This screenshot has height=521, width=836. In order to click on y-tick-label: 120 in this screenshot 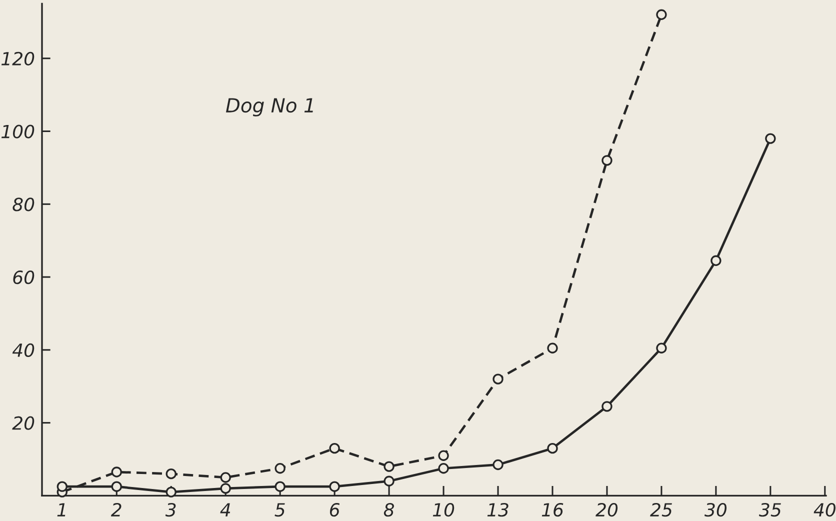, I will do `click(17, 59)`.